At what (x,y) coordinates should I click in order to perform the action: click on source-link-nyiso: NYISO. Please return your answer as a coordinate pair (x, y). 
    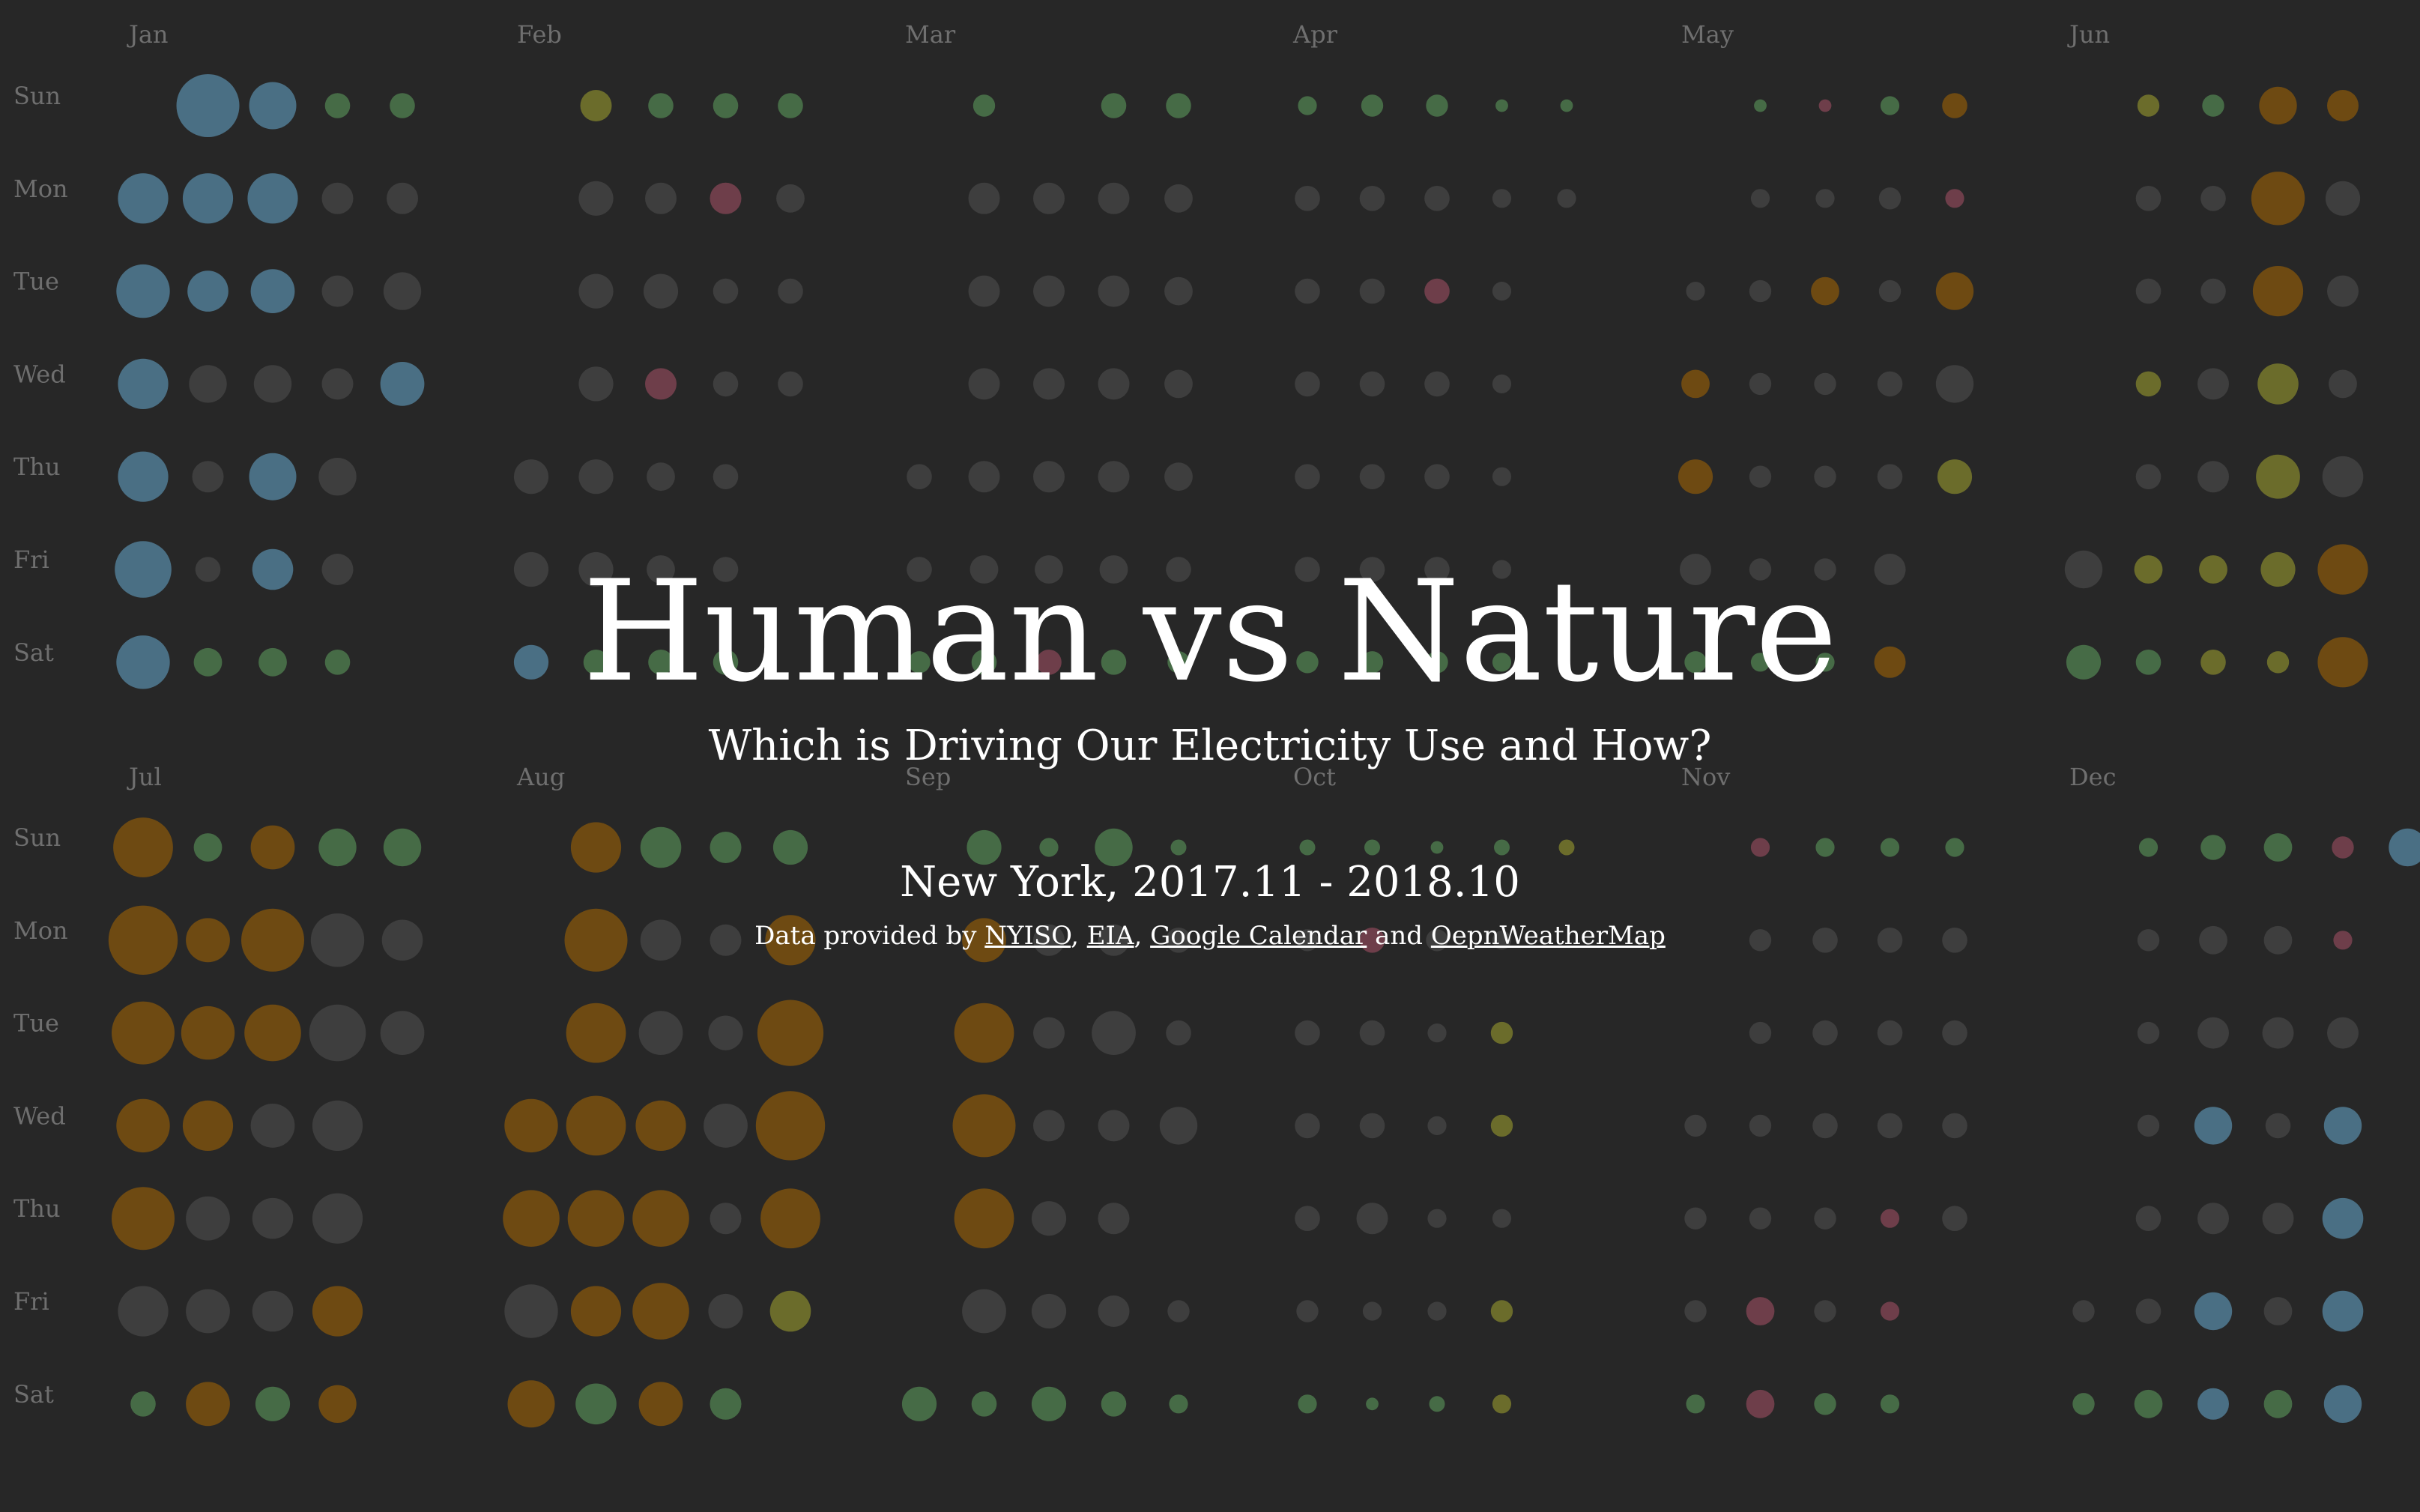
    Looking at the image, I should click on (1028, 936).